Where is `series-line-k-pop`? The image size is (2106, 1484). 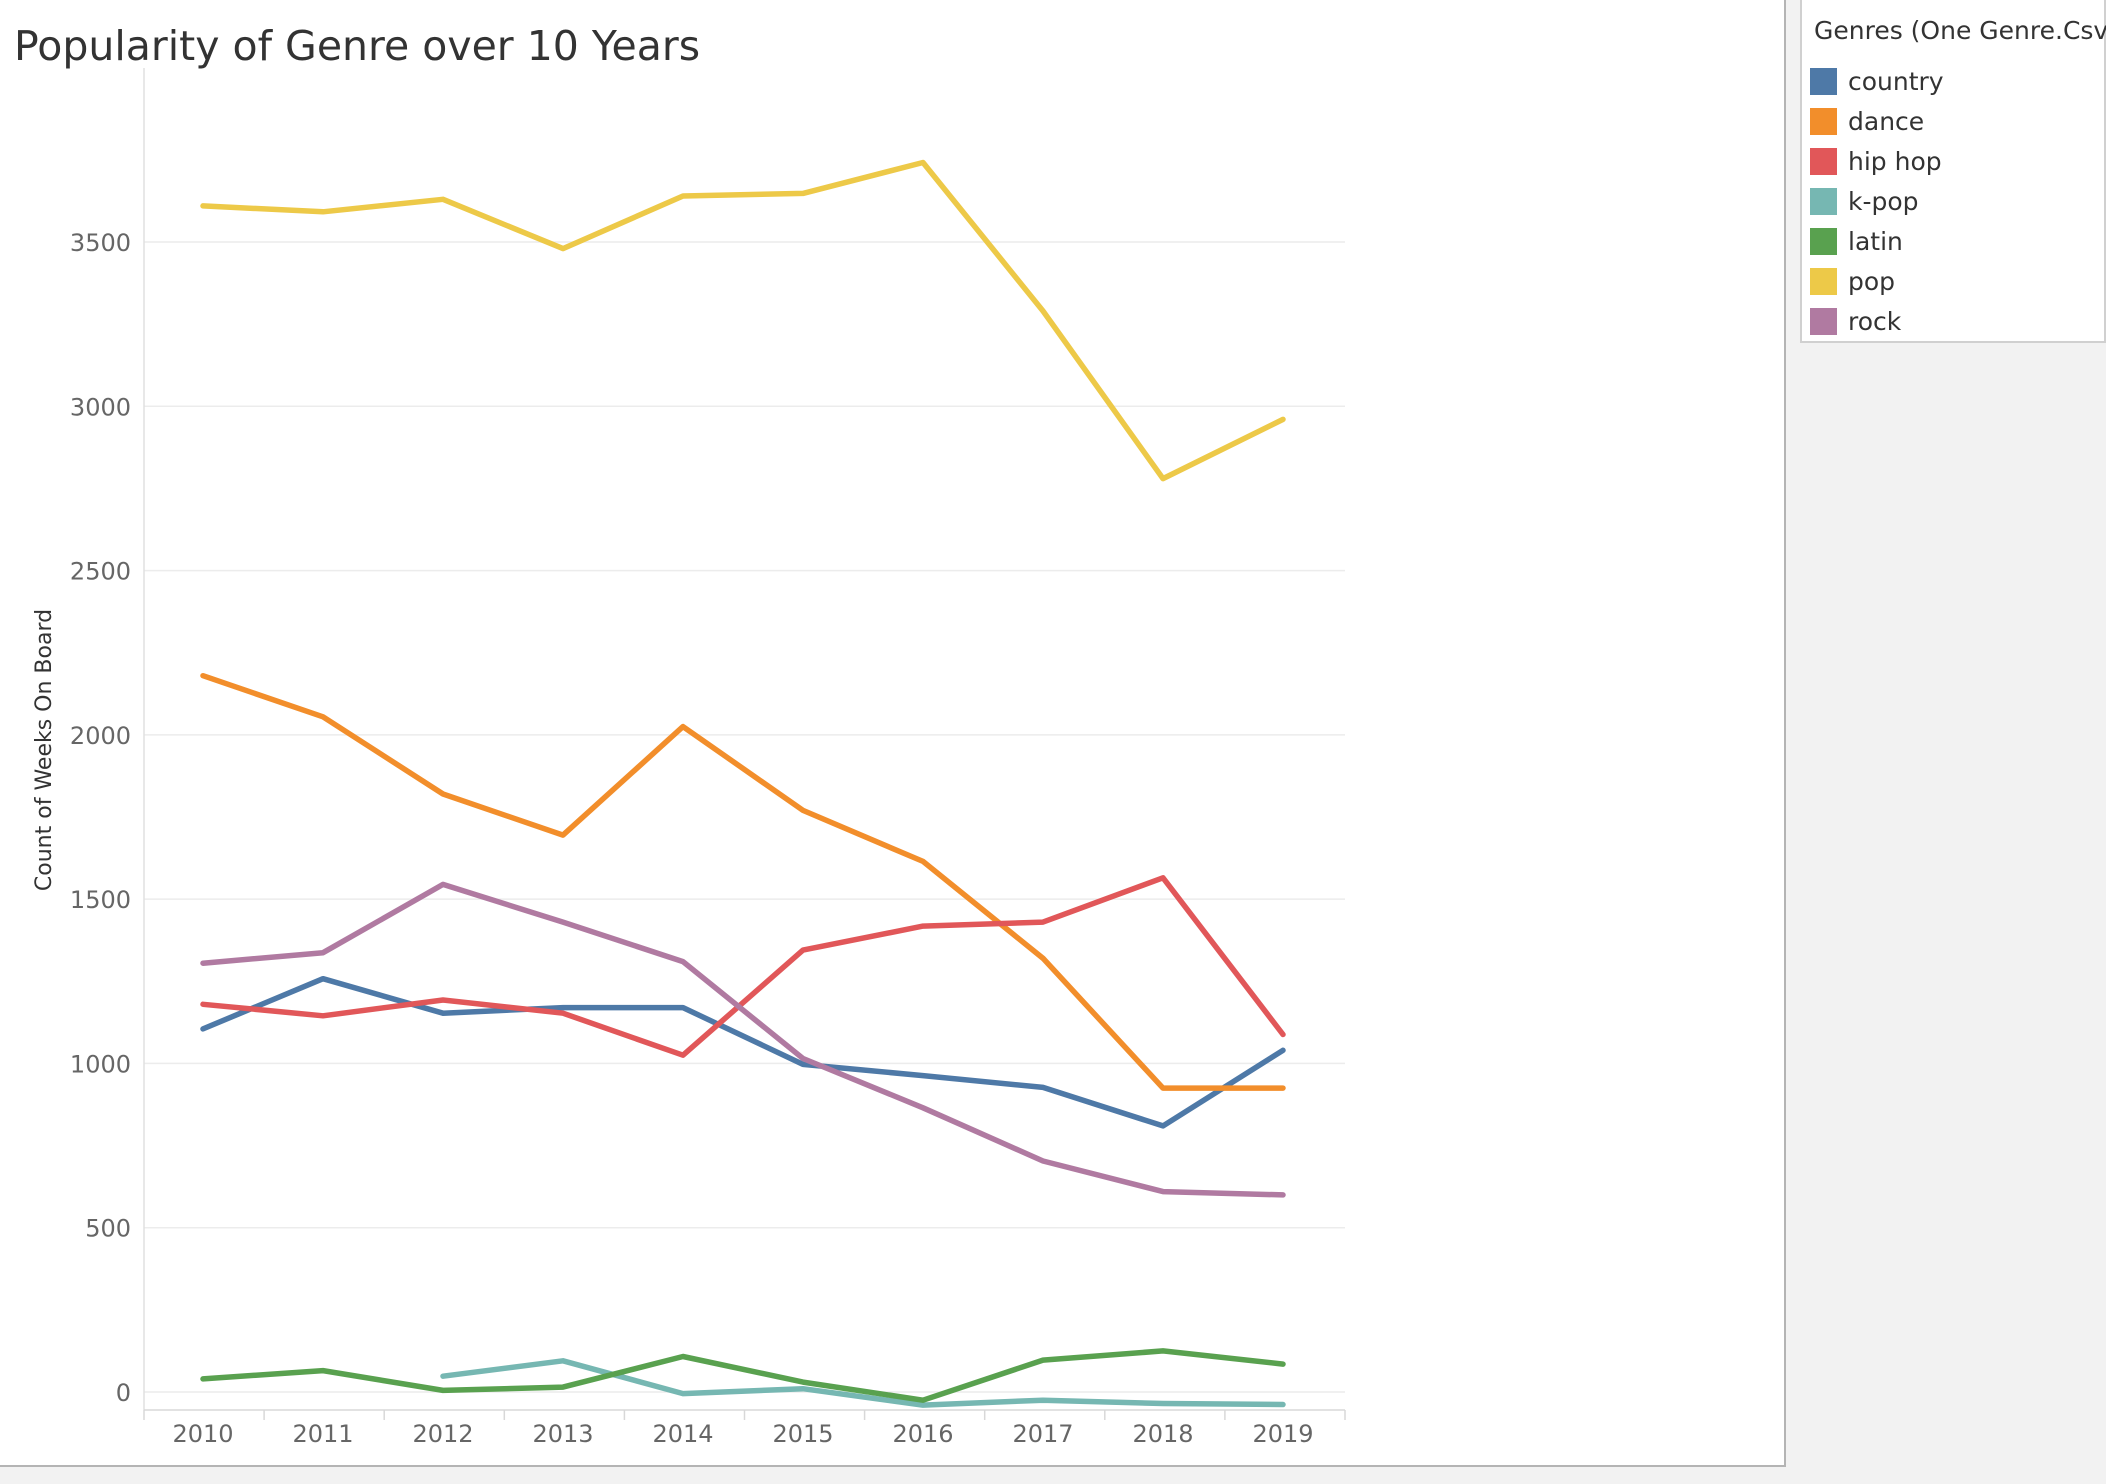 series-line-k-pop is located at coordinates (863, 1383).